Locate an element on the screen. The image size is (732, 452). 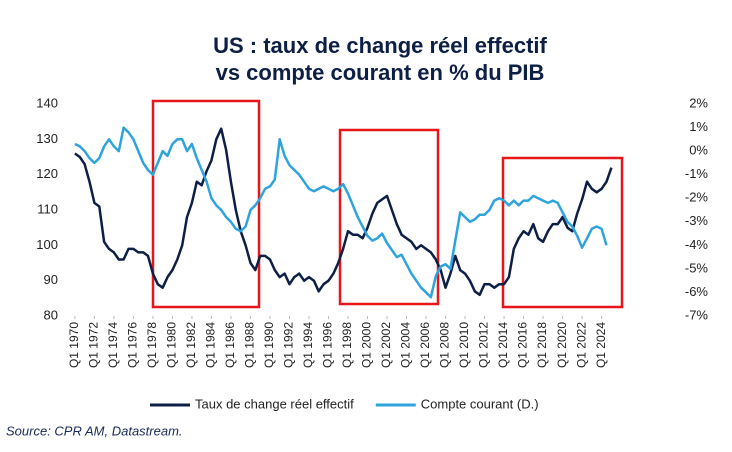
y-tick-label: 100 is located at coordinates (47, 244).